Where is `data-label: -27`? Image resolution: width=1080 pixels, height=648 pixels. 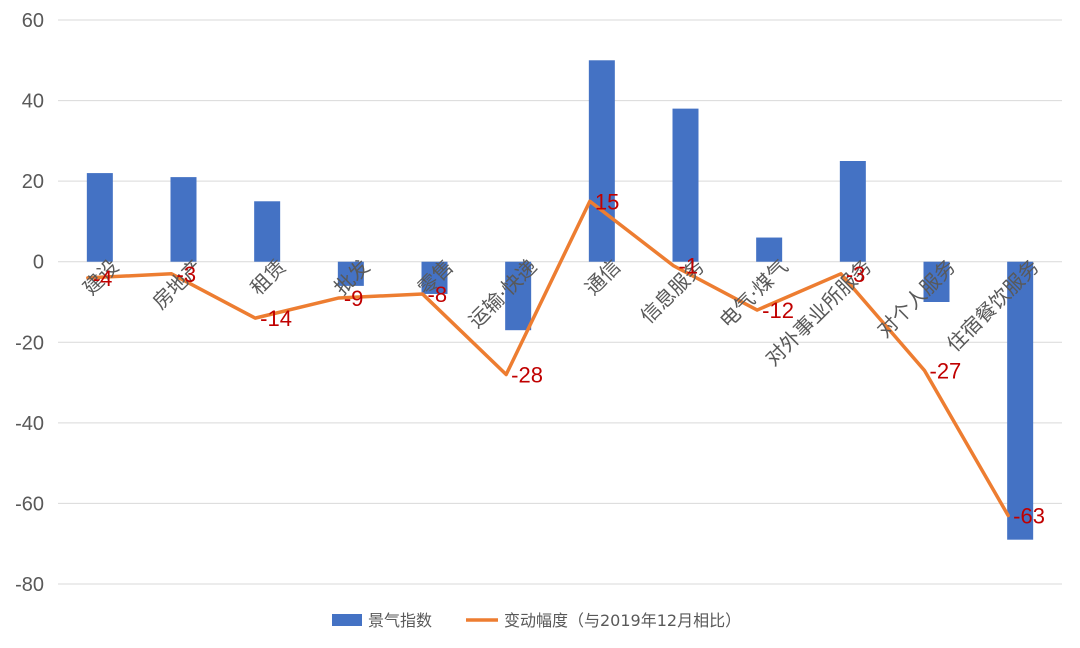
data-label: -27 is located at coordinates (946, 370).